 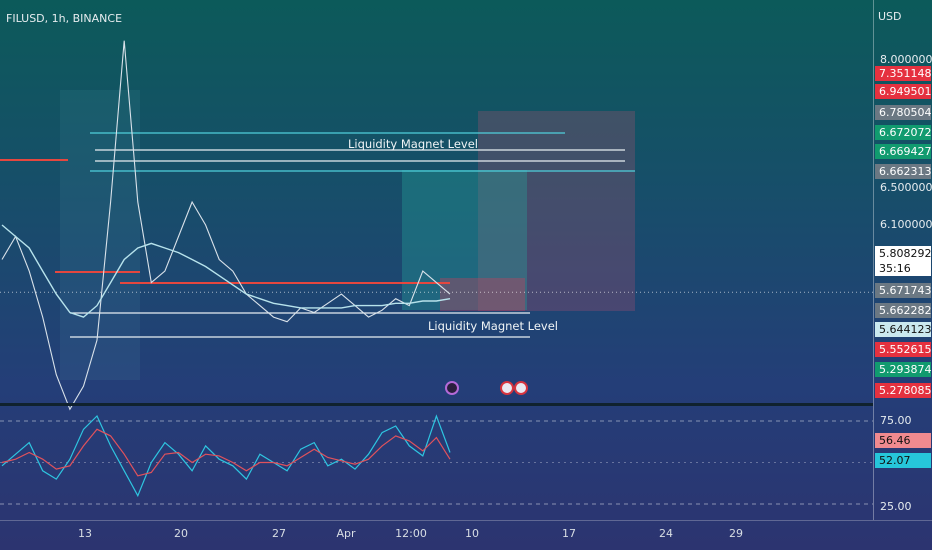 What do you see at coordinates (896, 420) in the screenshot?
I see `rsi-tick: 75.00` at bounding box center [896, 420].